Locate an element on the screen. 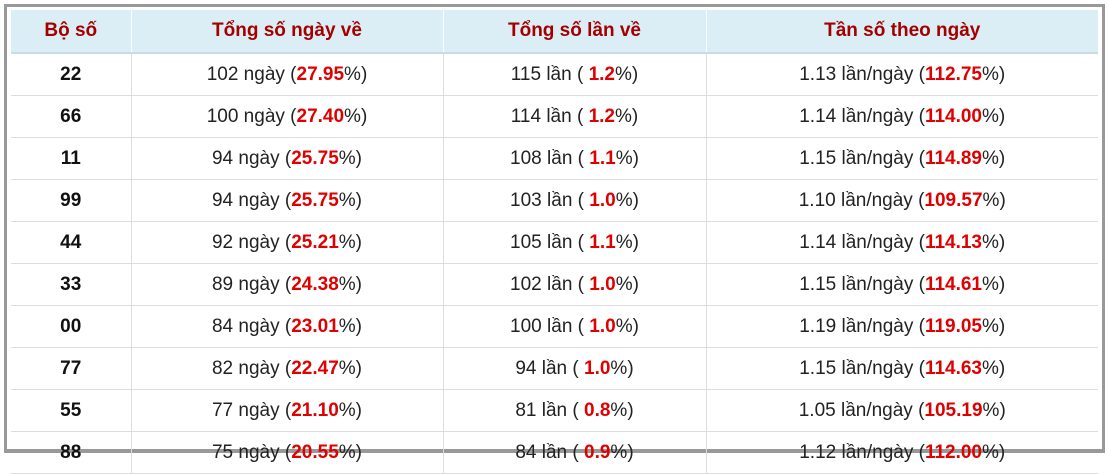 The image size is (1109, 474). times-cell: 115 lần ( 1.2%) is located at coordinates (575, 74).